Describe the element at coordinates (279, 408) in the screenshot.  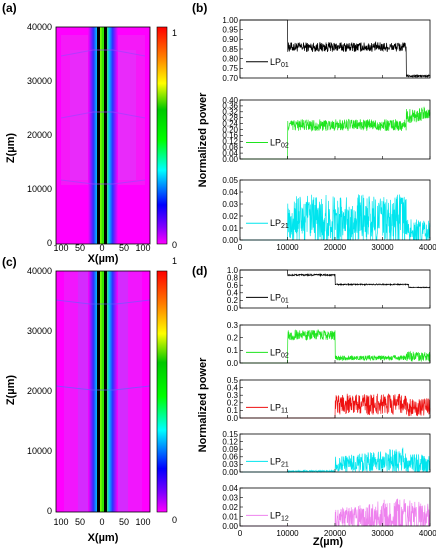
I see `legend-label: LP11` at that location.